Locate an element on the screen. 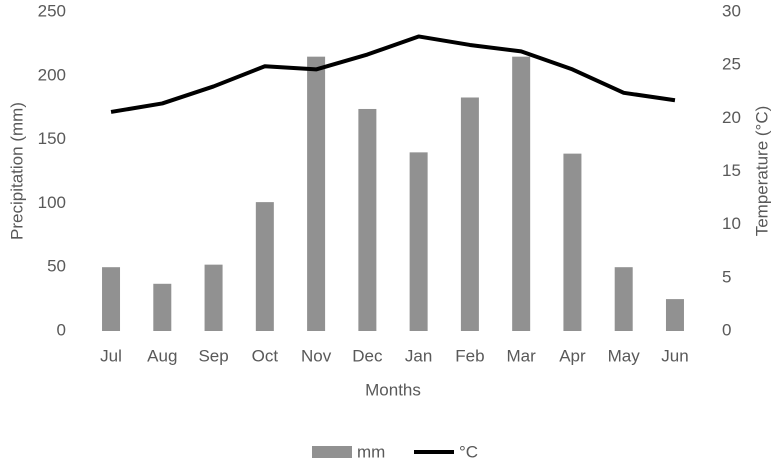  y-tick-label: 250 is located at coordinates (52, 10).